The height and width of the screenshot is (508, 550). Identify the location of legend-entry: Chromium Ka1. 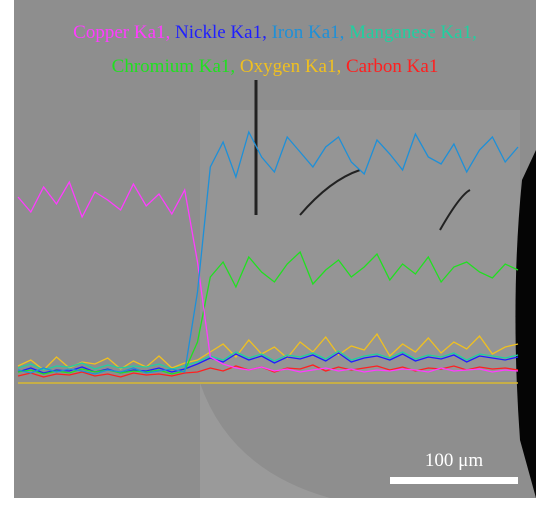
(171, 66).